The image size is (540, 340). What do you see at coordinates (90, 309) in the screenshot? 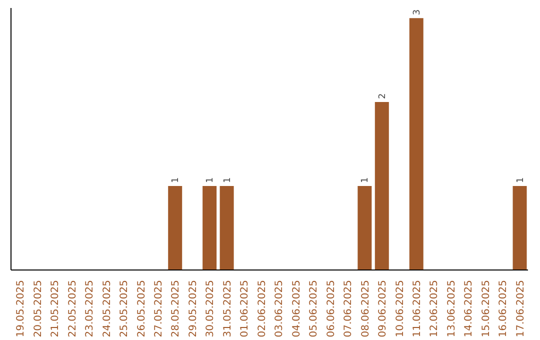
I see `x-tick-label: 23.05.2025` at bounding box center [90, 309].